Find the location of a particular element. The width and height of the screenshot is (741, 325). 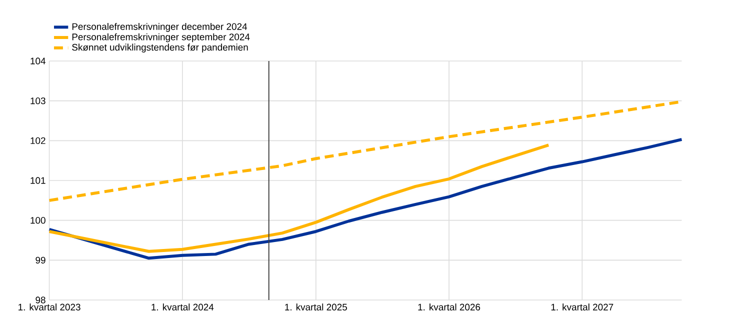

y-tick-label: 101 is located at coordinates (38, 180).